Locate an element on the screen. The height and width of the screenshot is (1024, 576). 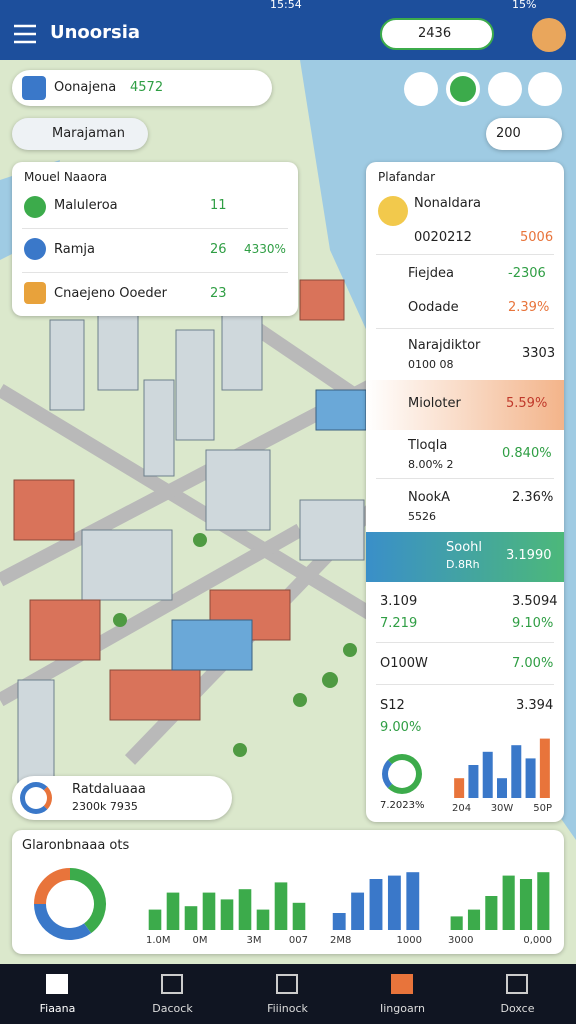
row-value: 0.840% is located at coordinates (527, 453).